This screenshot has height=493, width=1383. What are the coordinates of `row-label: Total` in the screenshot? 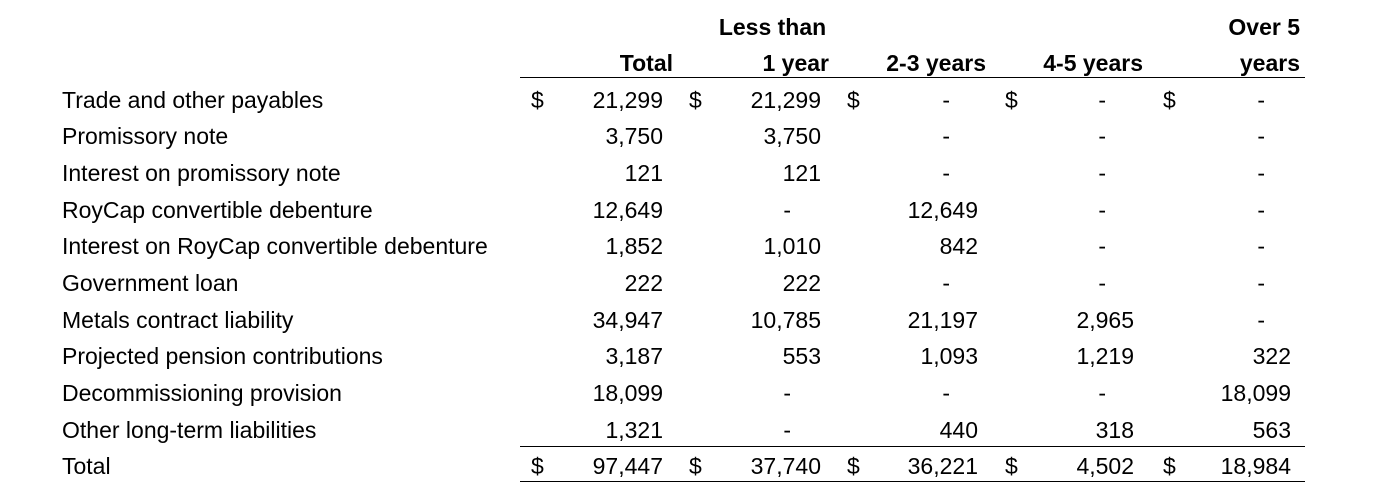 It's located at (86, 466).